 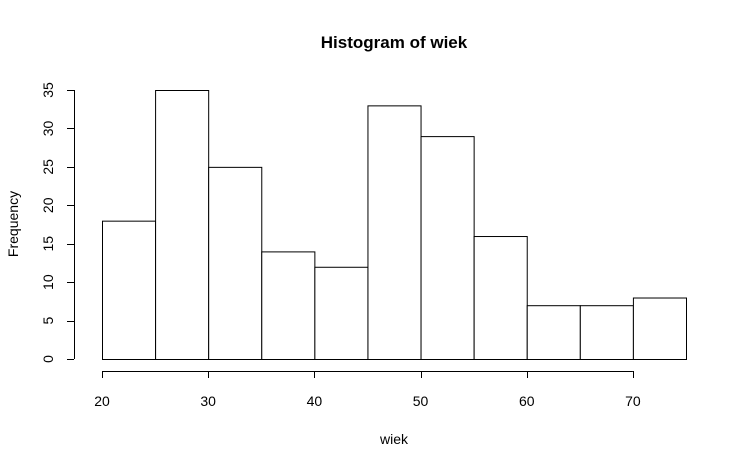 I want to click on y-tick-label-5: 5, so click(x=48, y=320).